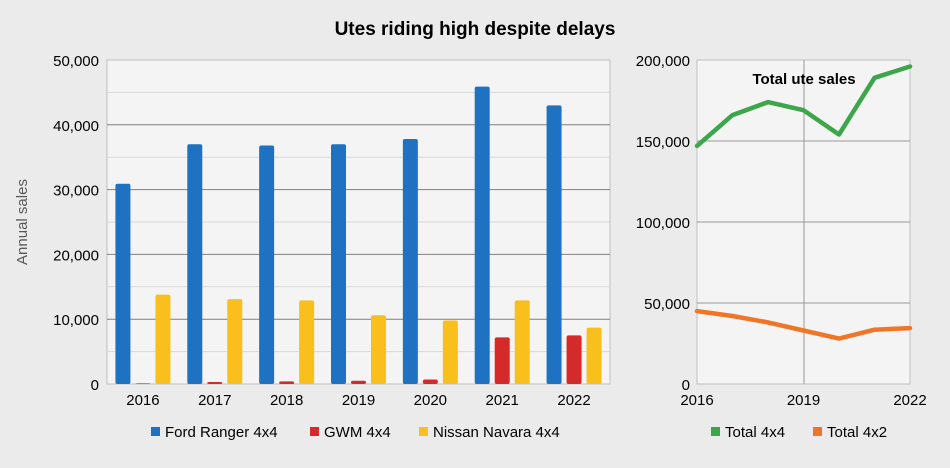  I want to click on bar-x-tick-label: 2018, so click(286, 400).